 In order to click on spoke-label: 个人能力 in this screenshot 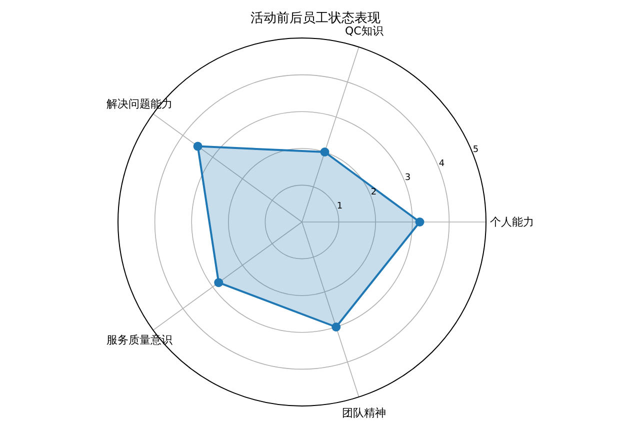, I will do `click(512, 222)`.